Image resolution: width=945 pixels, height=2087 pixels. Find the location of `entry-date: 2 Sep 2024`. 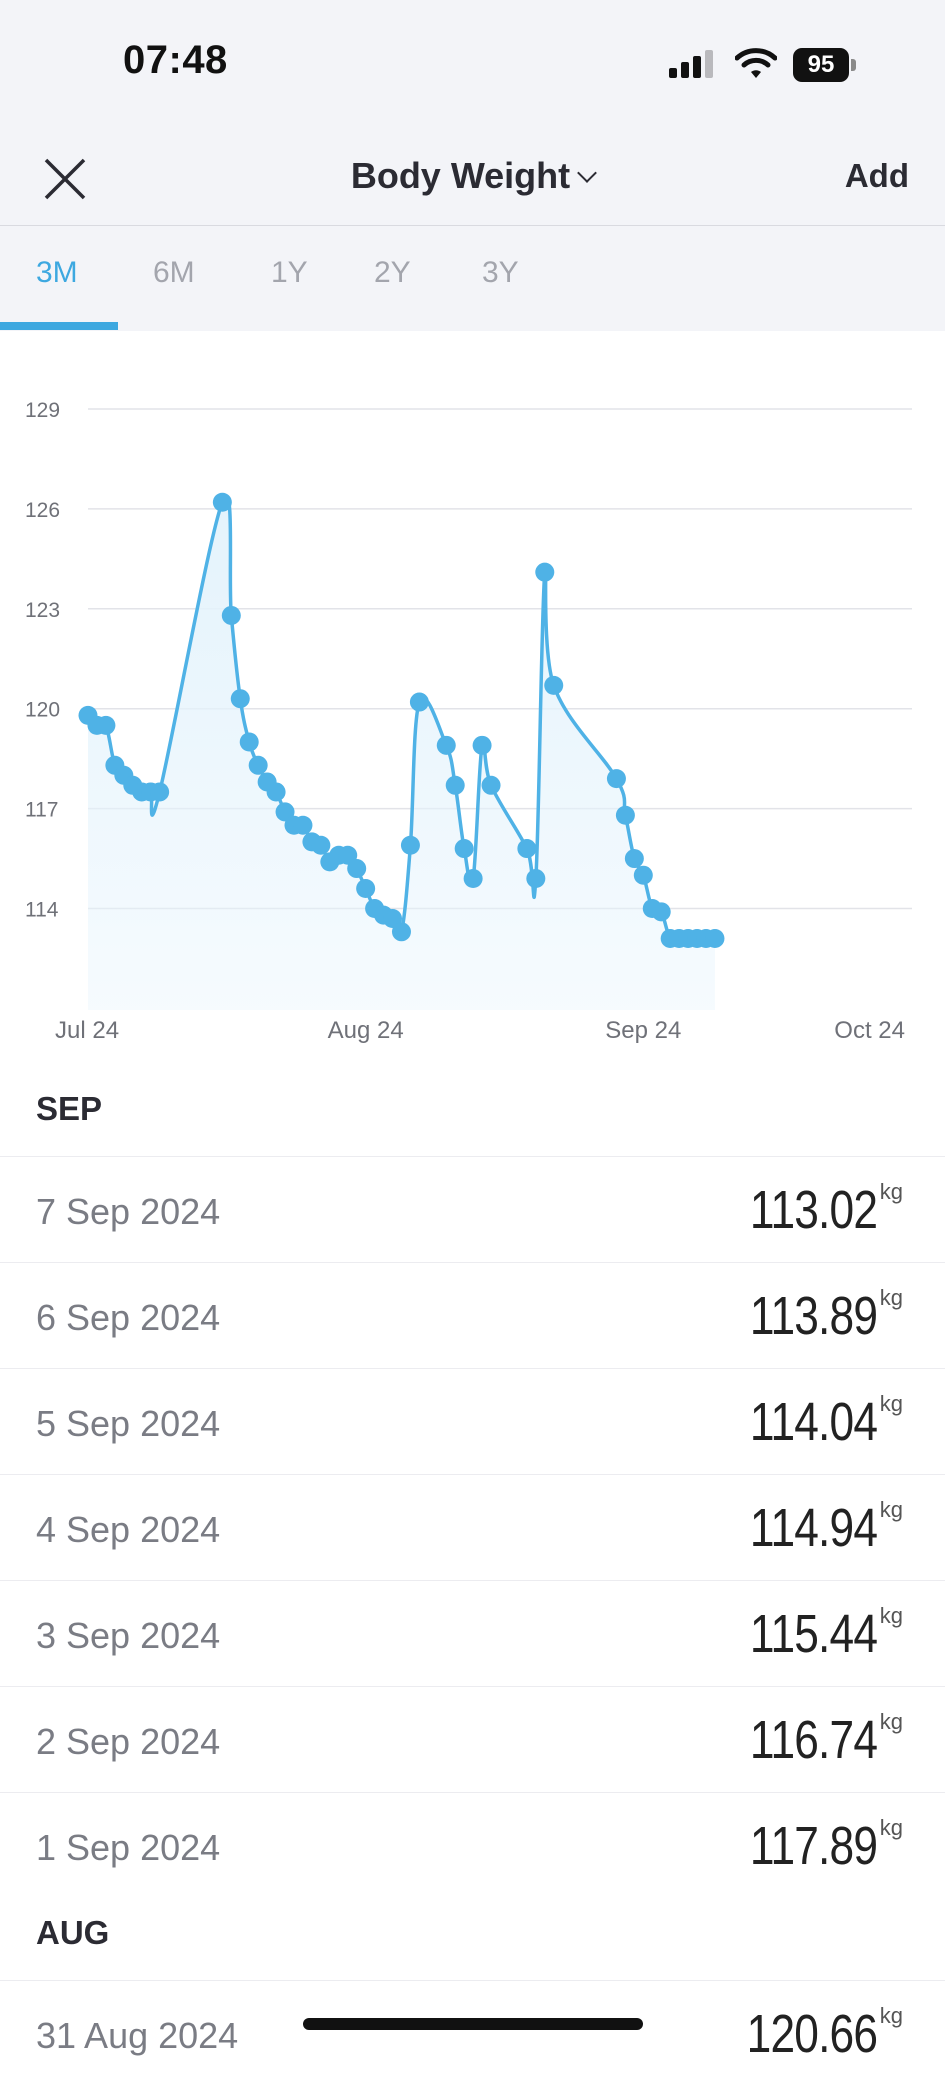

entry-date: 2 Sep 2024 is located at coordinates (128, 1741).